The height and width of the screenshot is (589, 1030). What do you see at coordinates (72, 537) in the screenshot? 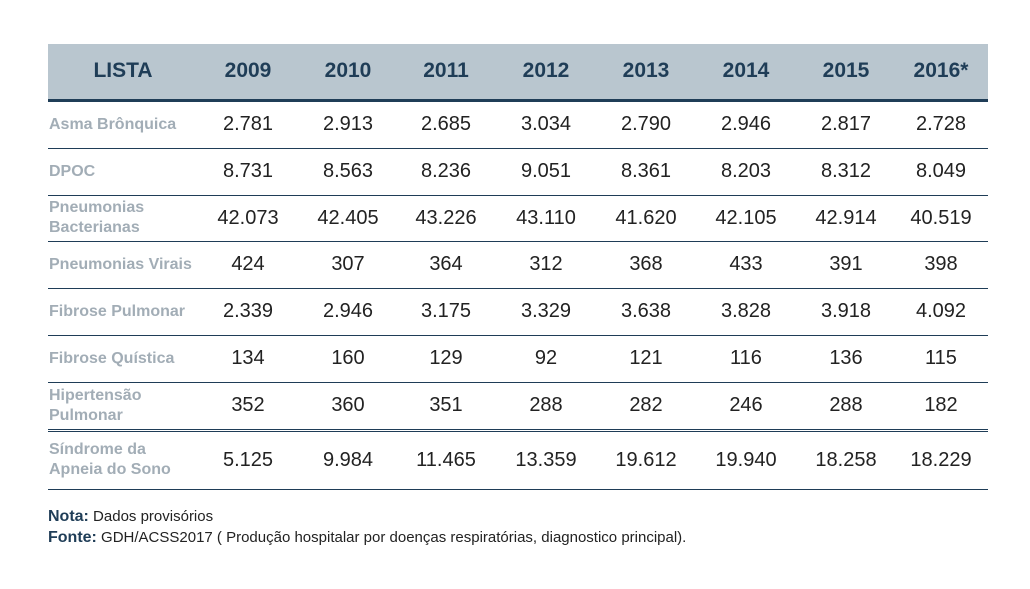
I see `fonte-label: Fonte:` at bounding box center [72, 537].